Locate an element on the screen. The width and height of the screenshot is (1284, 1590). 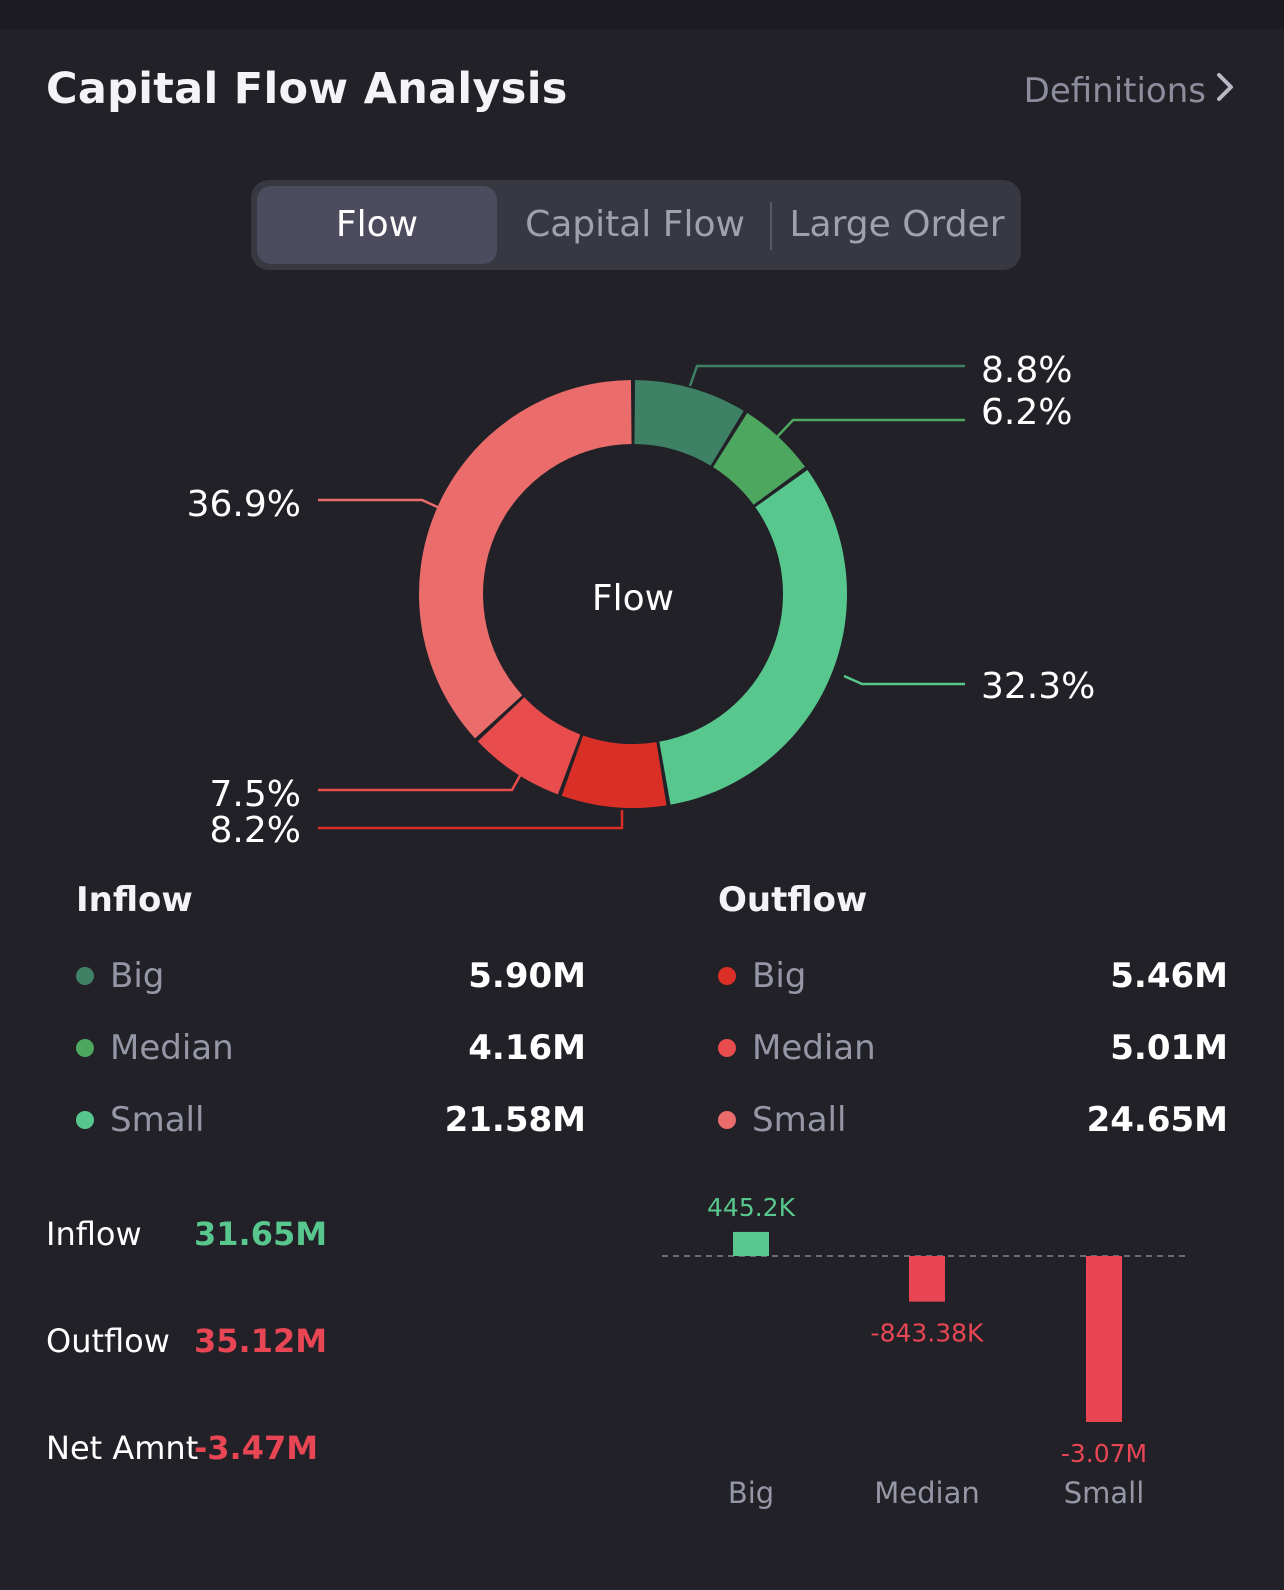
donut-segment-outflow-median is located at coordinates (529, 746).